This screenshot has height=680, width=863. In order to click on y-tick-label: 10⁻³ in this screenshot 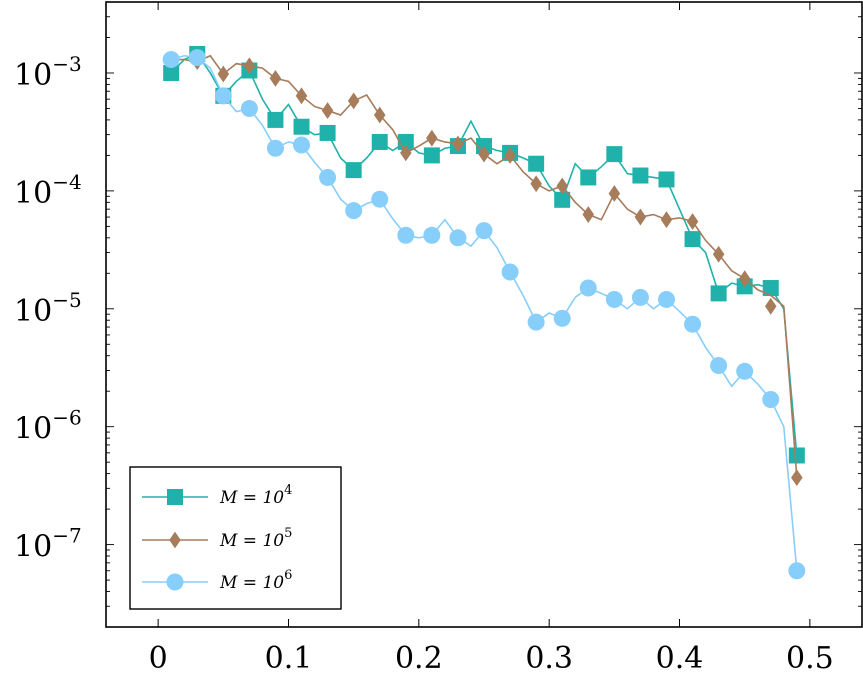, I will do `click(48, 72)`.